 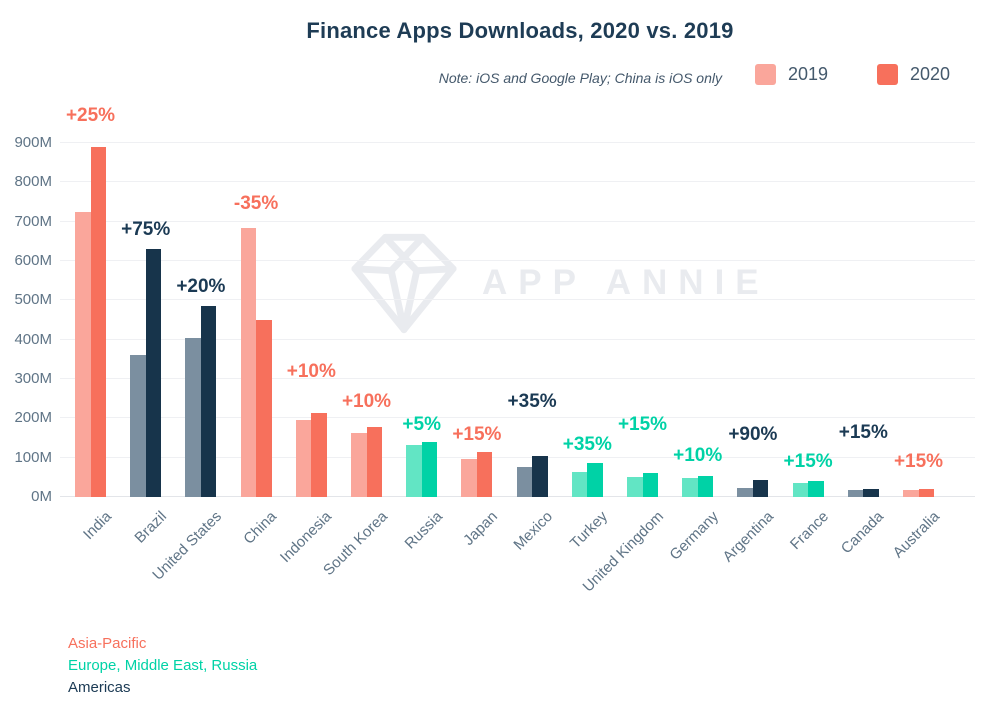 I want to click on bar-2019-argentina, so click(x=745, y=492).